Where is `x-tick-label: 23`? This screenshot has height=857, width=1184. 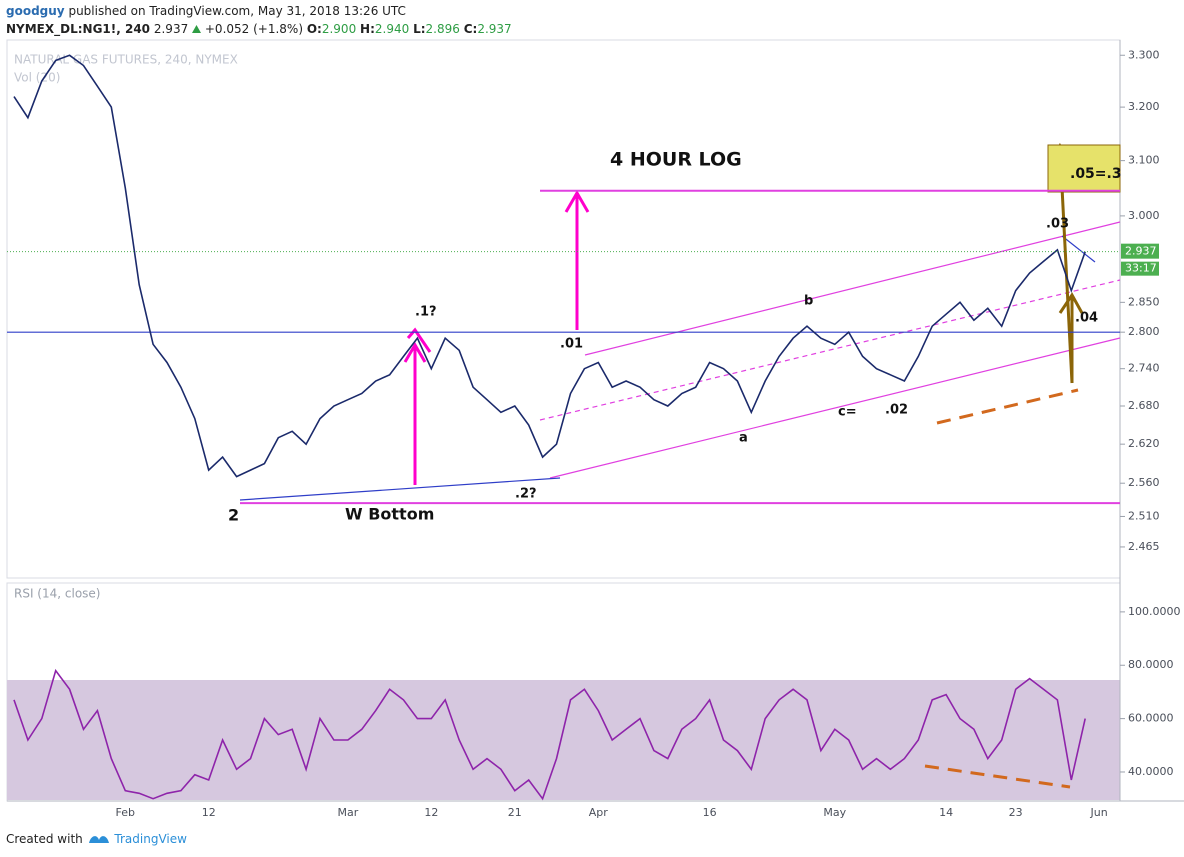
x-tick-label: 23 is located at coordinates (1016, 812).